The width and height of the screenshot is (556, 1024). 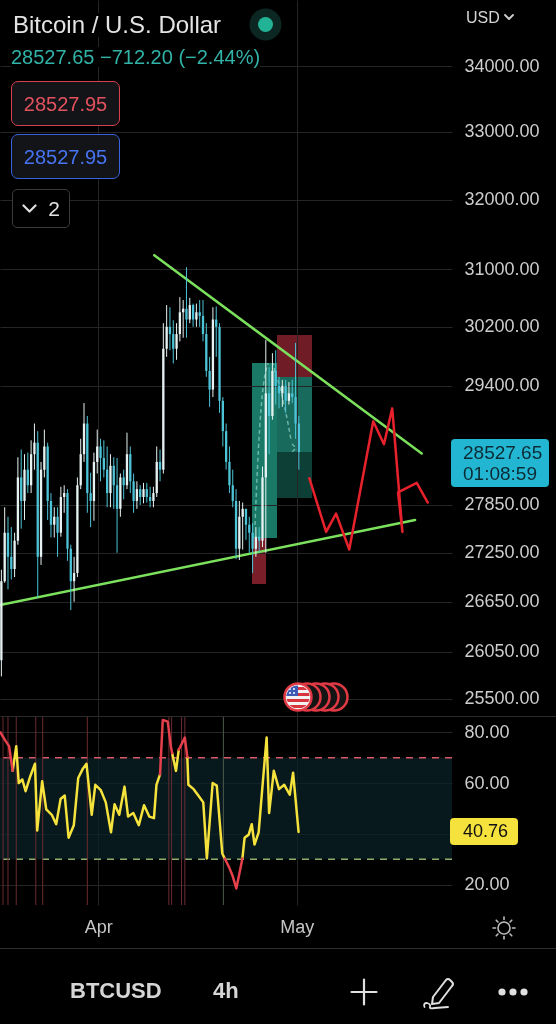 What do you see at coordinates (487, 782) in the screenshot?
I see `y-tick-label: 60.00` at bounding box center [487, 782].